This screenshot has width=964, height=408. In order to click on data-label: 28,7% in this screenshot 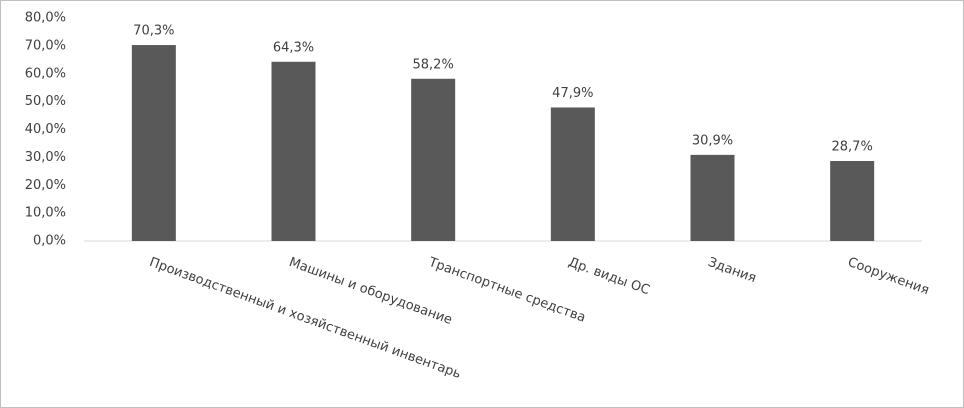, I will do `click(852, 146)`.